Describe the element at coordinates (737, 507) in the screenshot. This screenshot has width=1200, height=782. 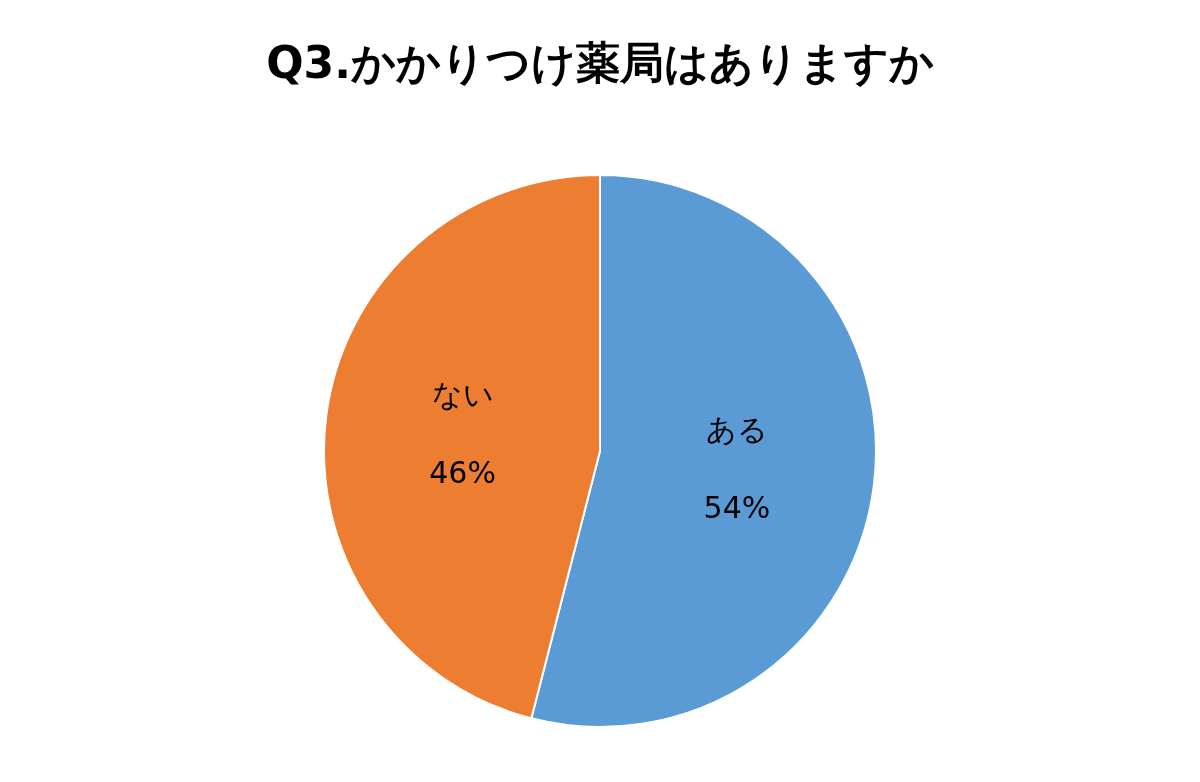
I see `data-label: 54%` at that location.